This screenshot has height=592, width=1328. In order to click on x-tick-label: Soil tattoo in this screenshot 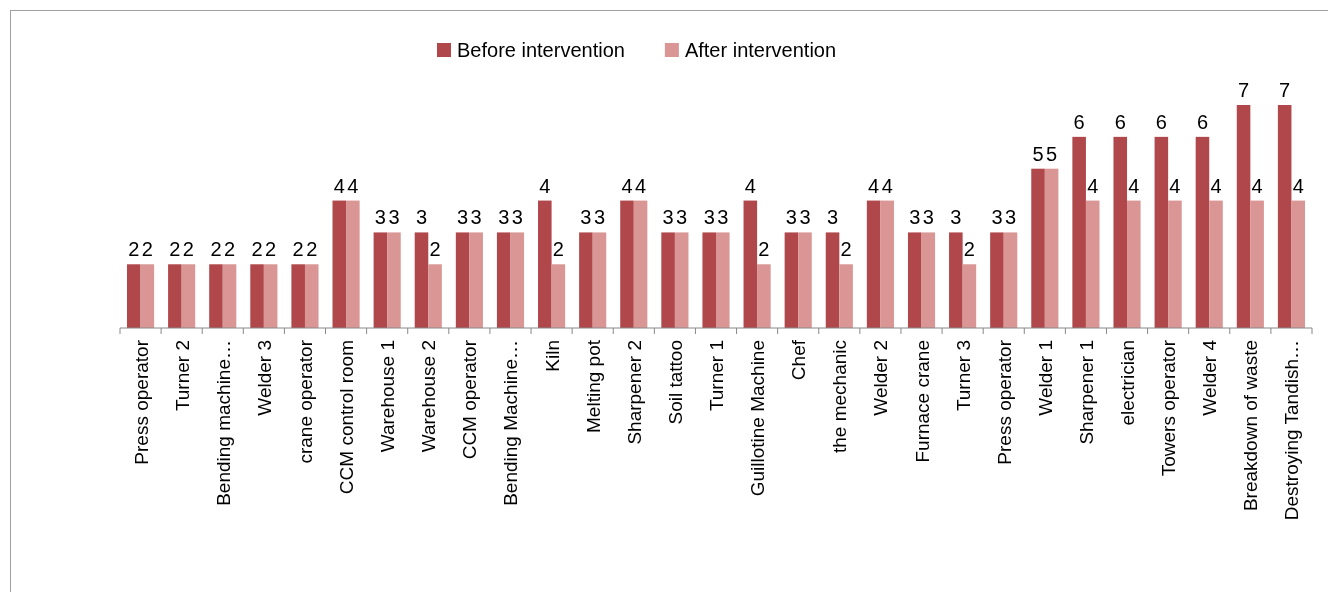, I will do `click(675, 382)`.